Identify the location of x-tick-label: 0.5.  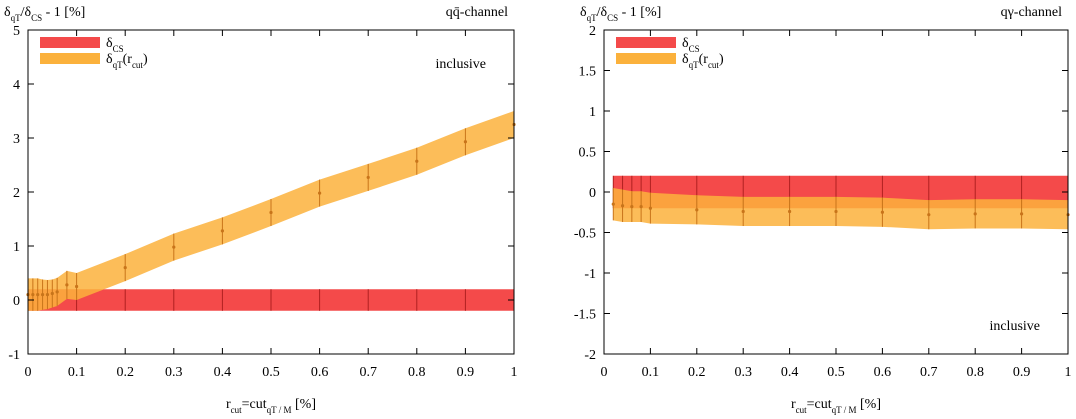
(271, 372).